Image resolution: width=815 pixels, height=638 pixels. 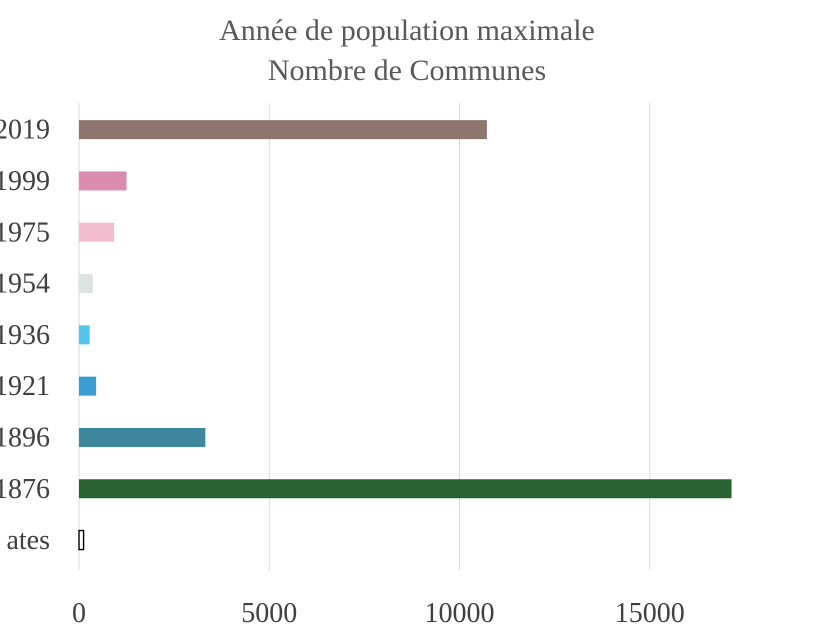 I want to click on y-tick-label: 1921, so click(x=25, y=386).